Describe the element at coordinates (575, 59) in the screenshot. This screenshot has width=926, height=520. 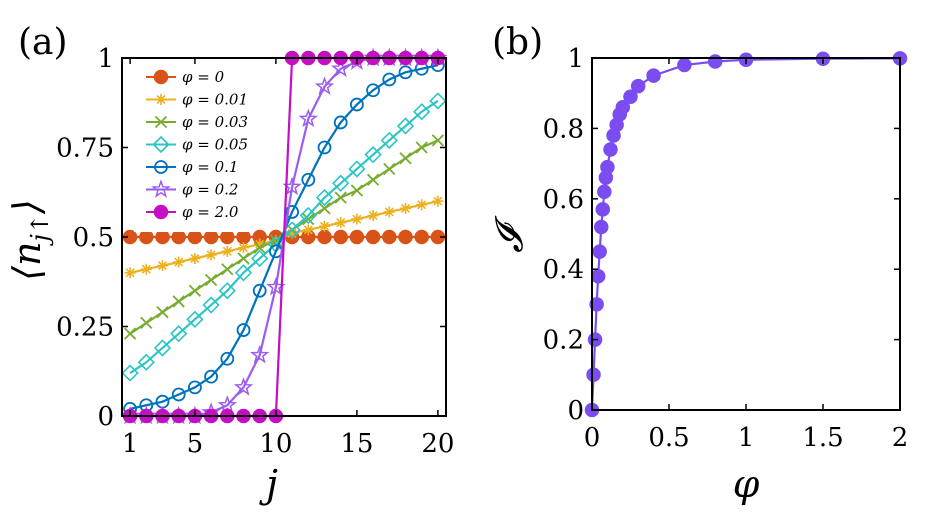
I see `y-tick-label-b: 1` at that location.